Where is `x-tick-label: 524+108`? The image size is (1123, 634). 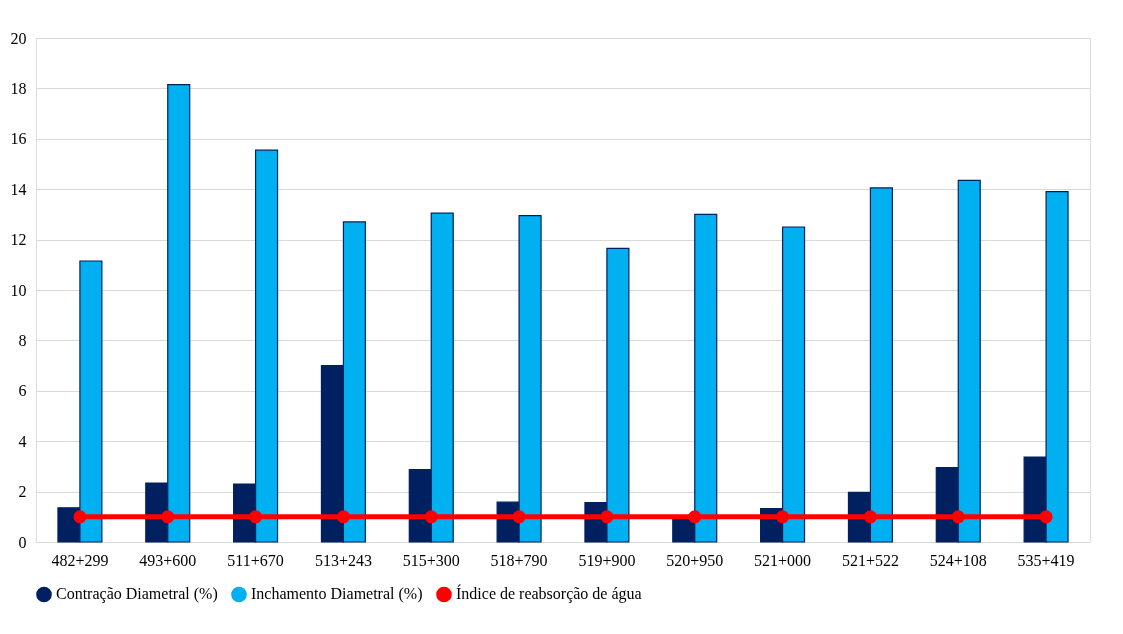 x-tick-label: 524+108 is located at coordinates (958, 560).